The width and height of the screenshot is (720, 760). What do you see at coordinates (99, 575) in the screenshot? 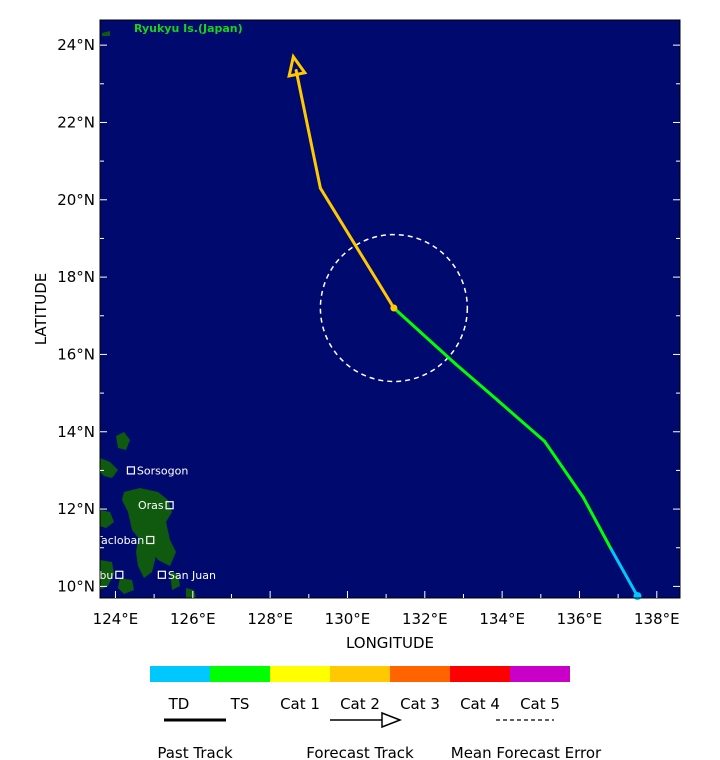
I see `place-label: Cebu` at bounding box center [99, 575].